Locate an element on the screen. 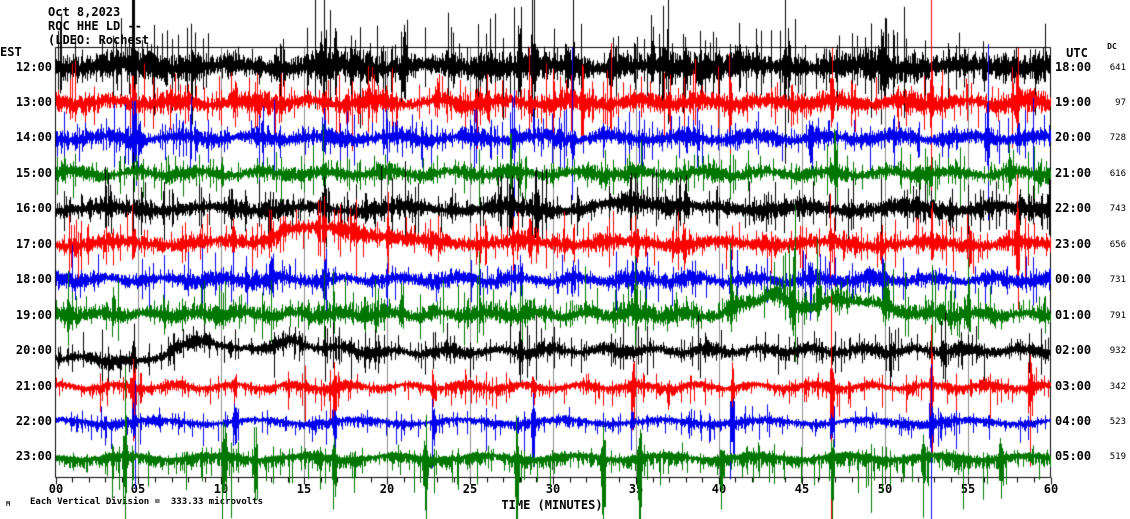 The height and width of the screenshot is (519, 1130). est-hour-label: 13:00 is located at coordinates (33, 102).